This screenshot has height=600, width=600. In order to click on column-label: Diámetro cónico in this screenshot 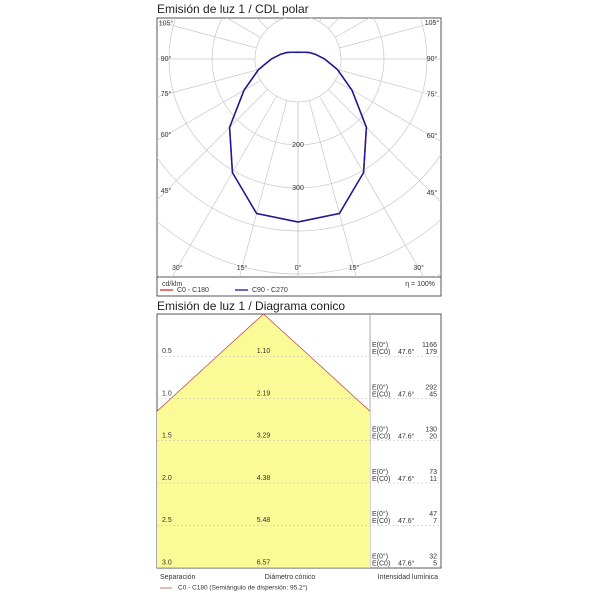, I will do `click(290, 577)`.